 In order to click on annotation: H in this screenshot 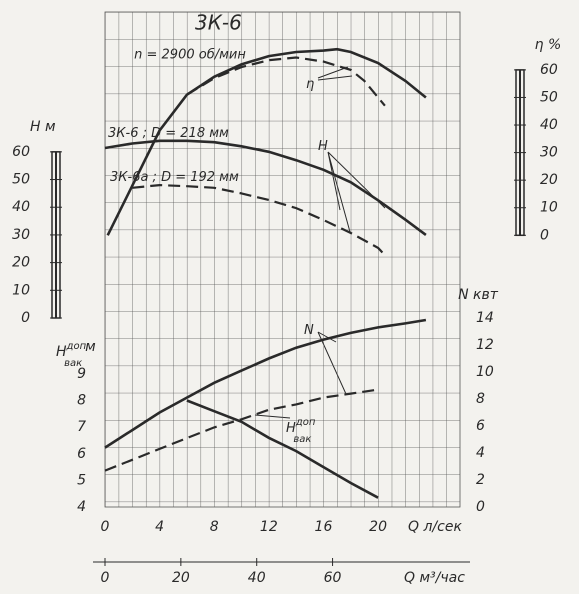, I will do `click(323, 146)`.